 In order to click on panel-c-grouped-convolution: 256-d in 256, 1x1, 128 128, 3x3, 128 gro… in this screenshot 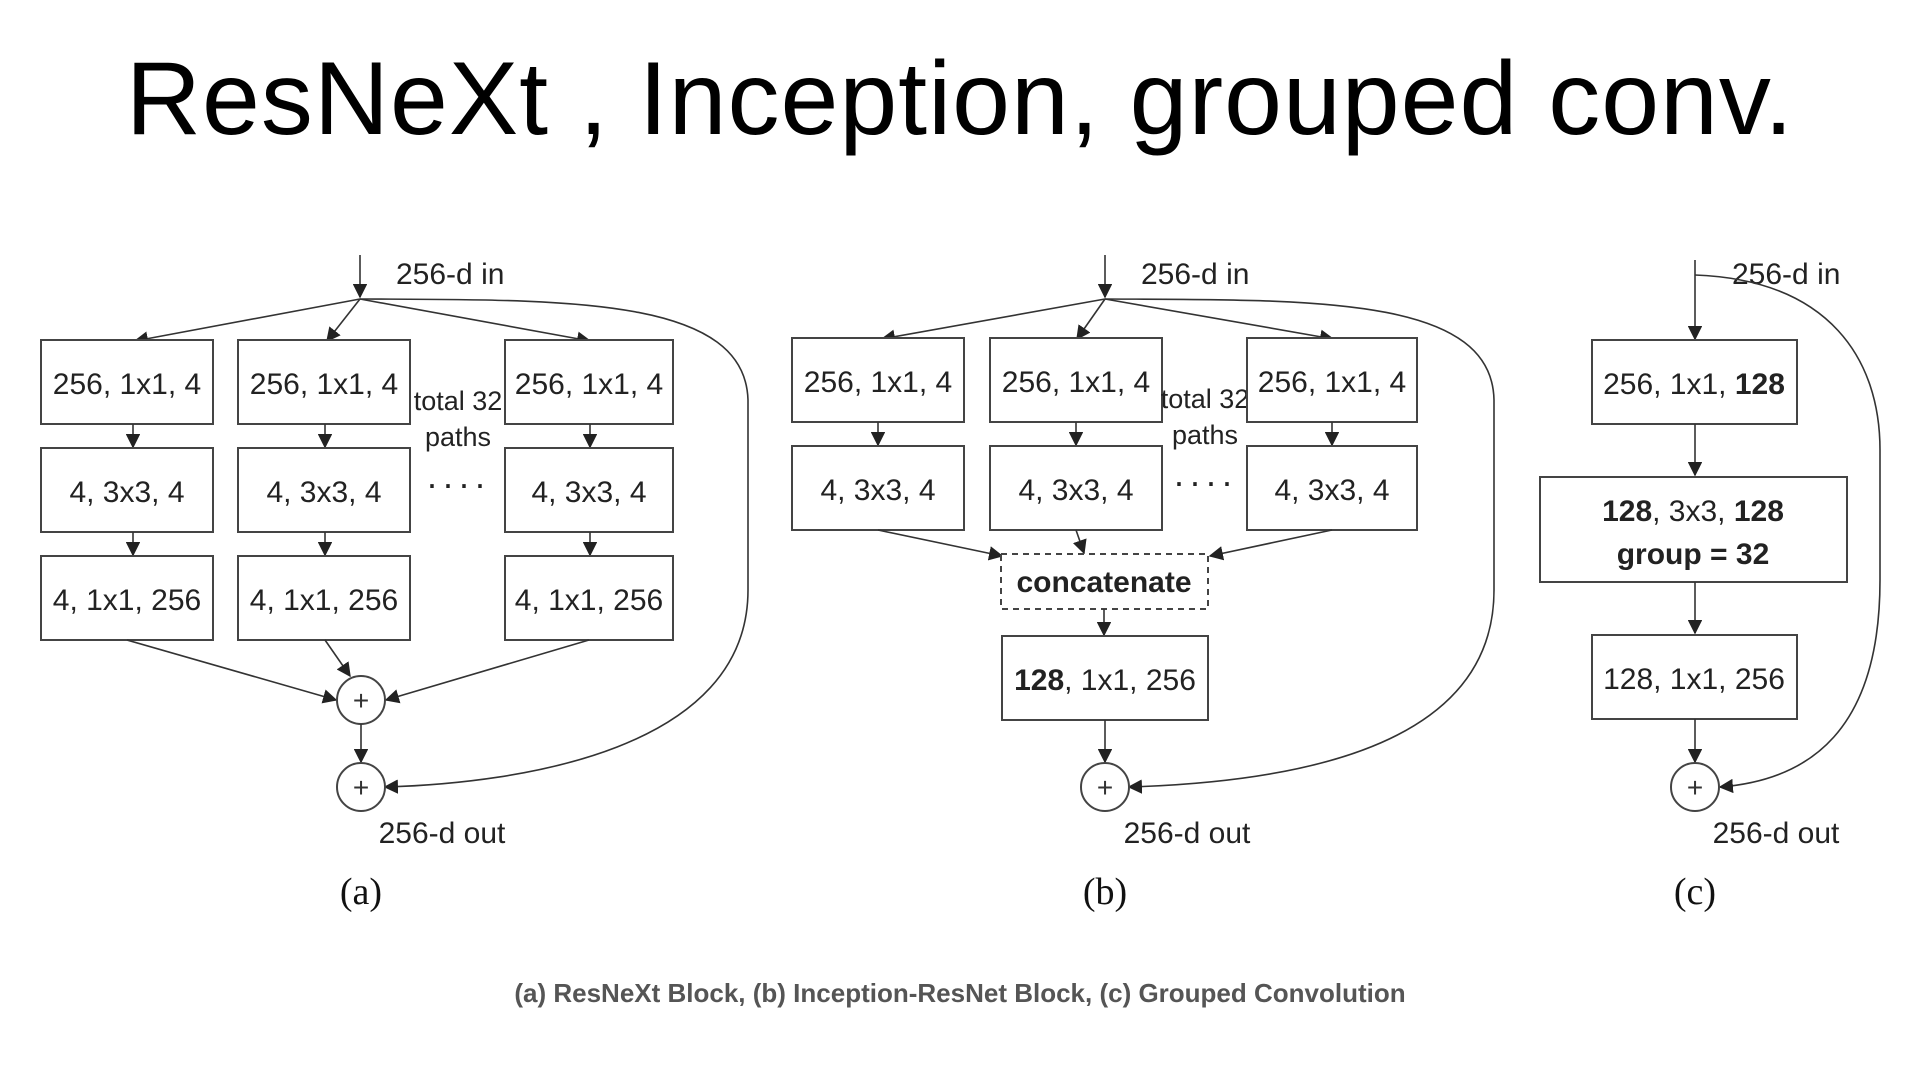, I will do `click(1710, 585)`.